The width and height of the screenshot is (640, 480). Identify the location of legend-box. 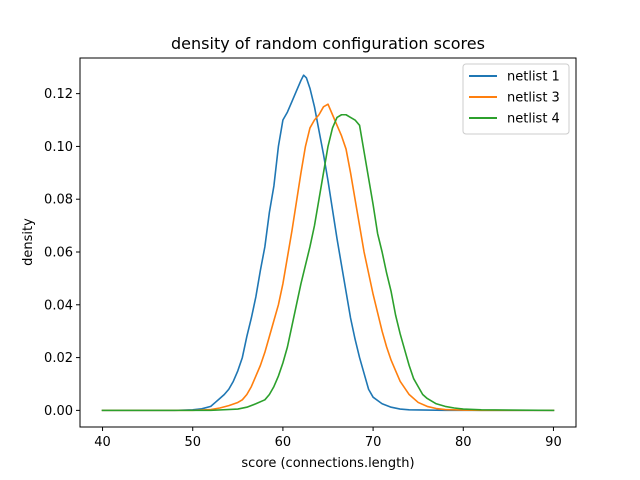
(516, 99).